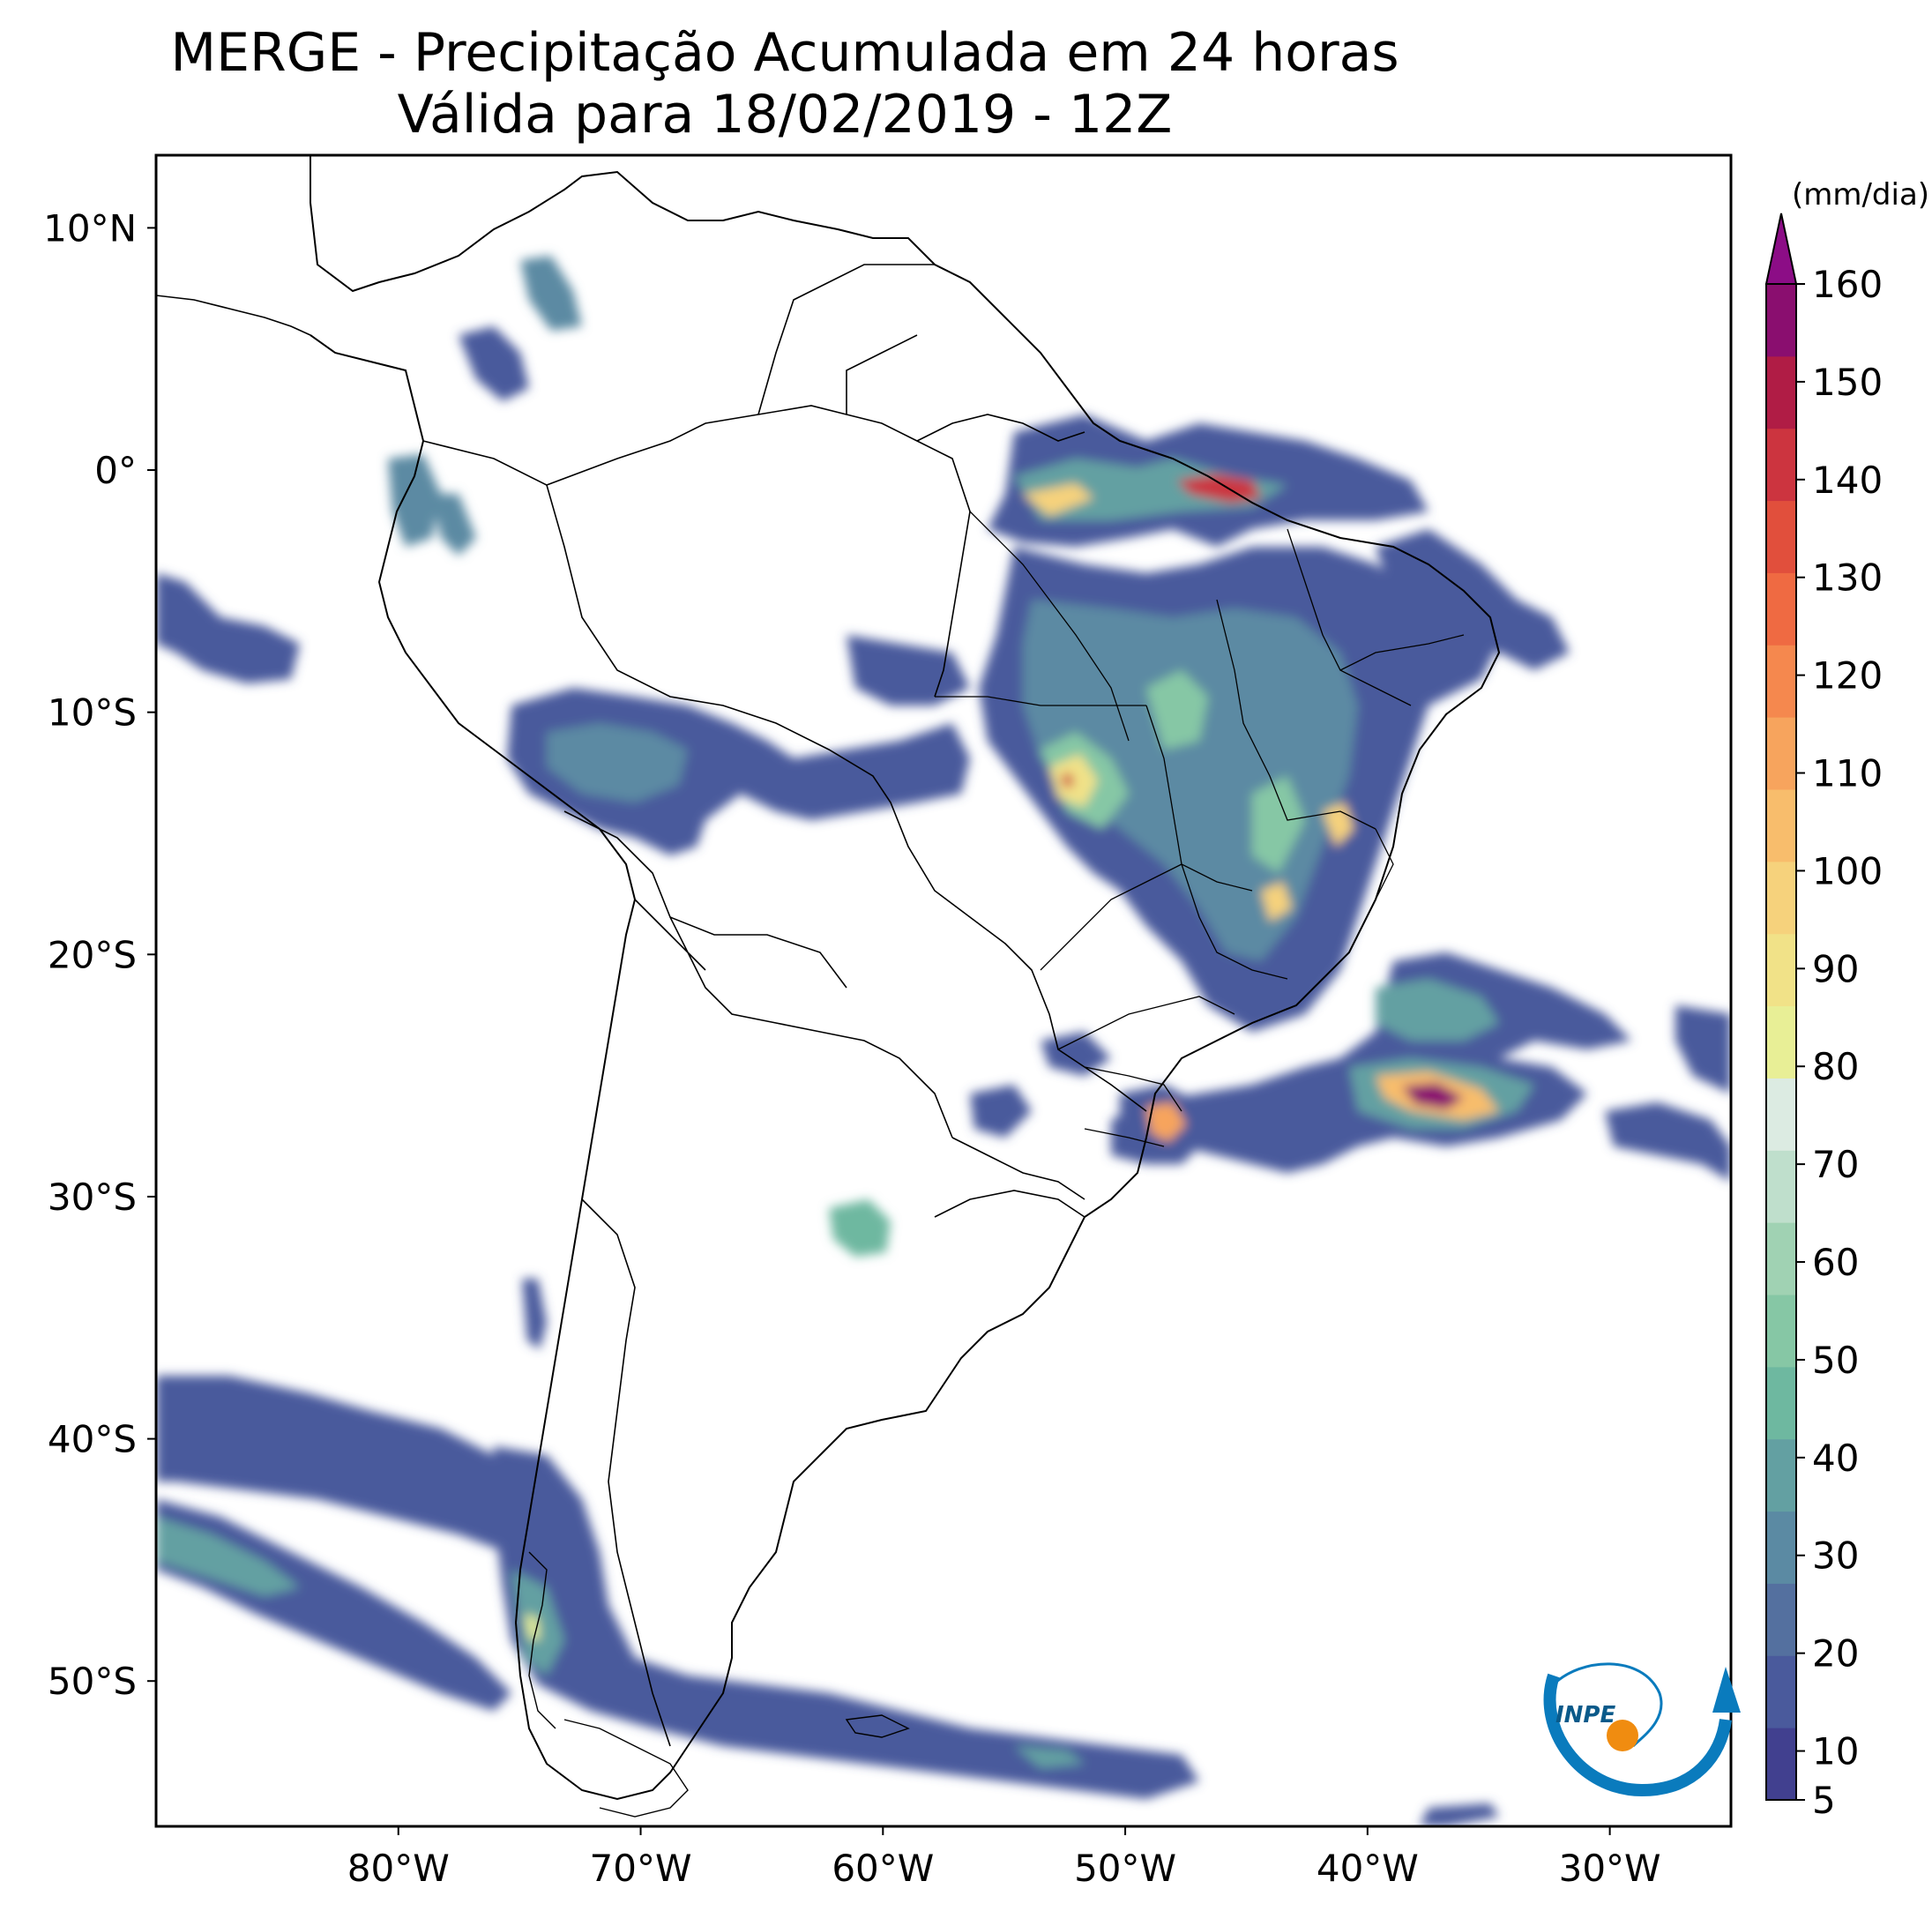 The image size is (1932, 1911). What do you see at coordinates (233, 316) in the screenshot?
I see `central-america` at bounding box center [233, 316].